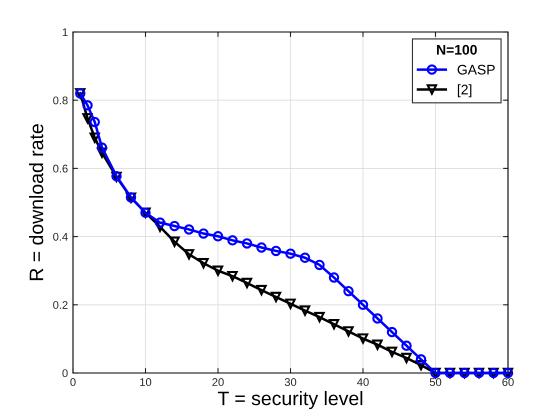  I want to click on x-tick-label: 20, so click(218, 382).